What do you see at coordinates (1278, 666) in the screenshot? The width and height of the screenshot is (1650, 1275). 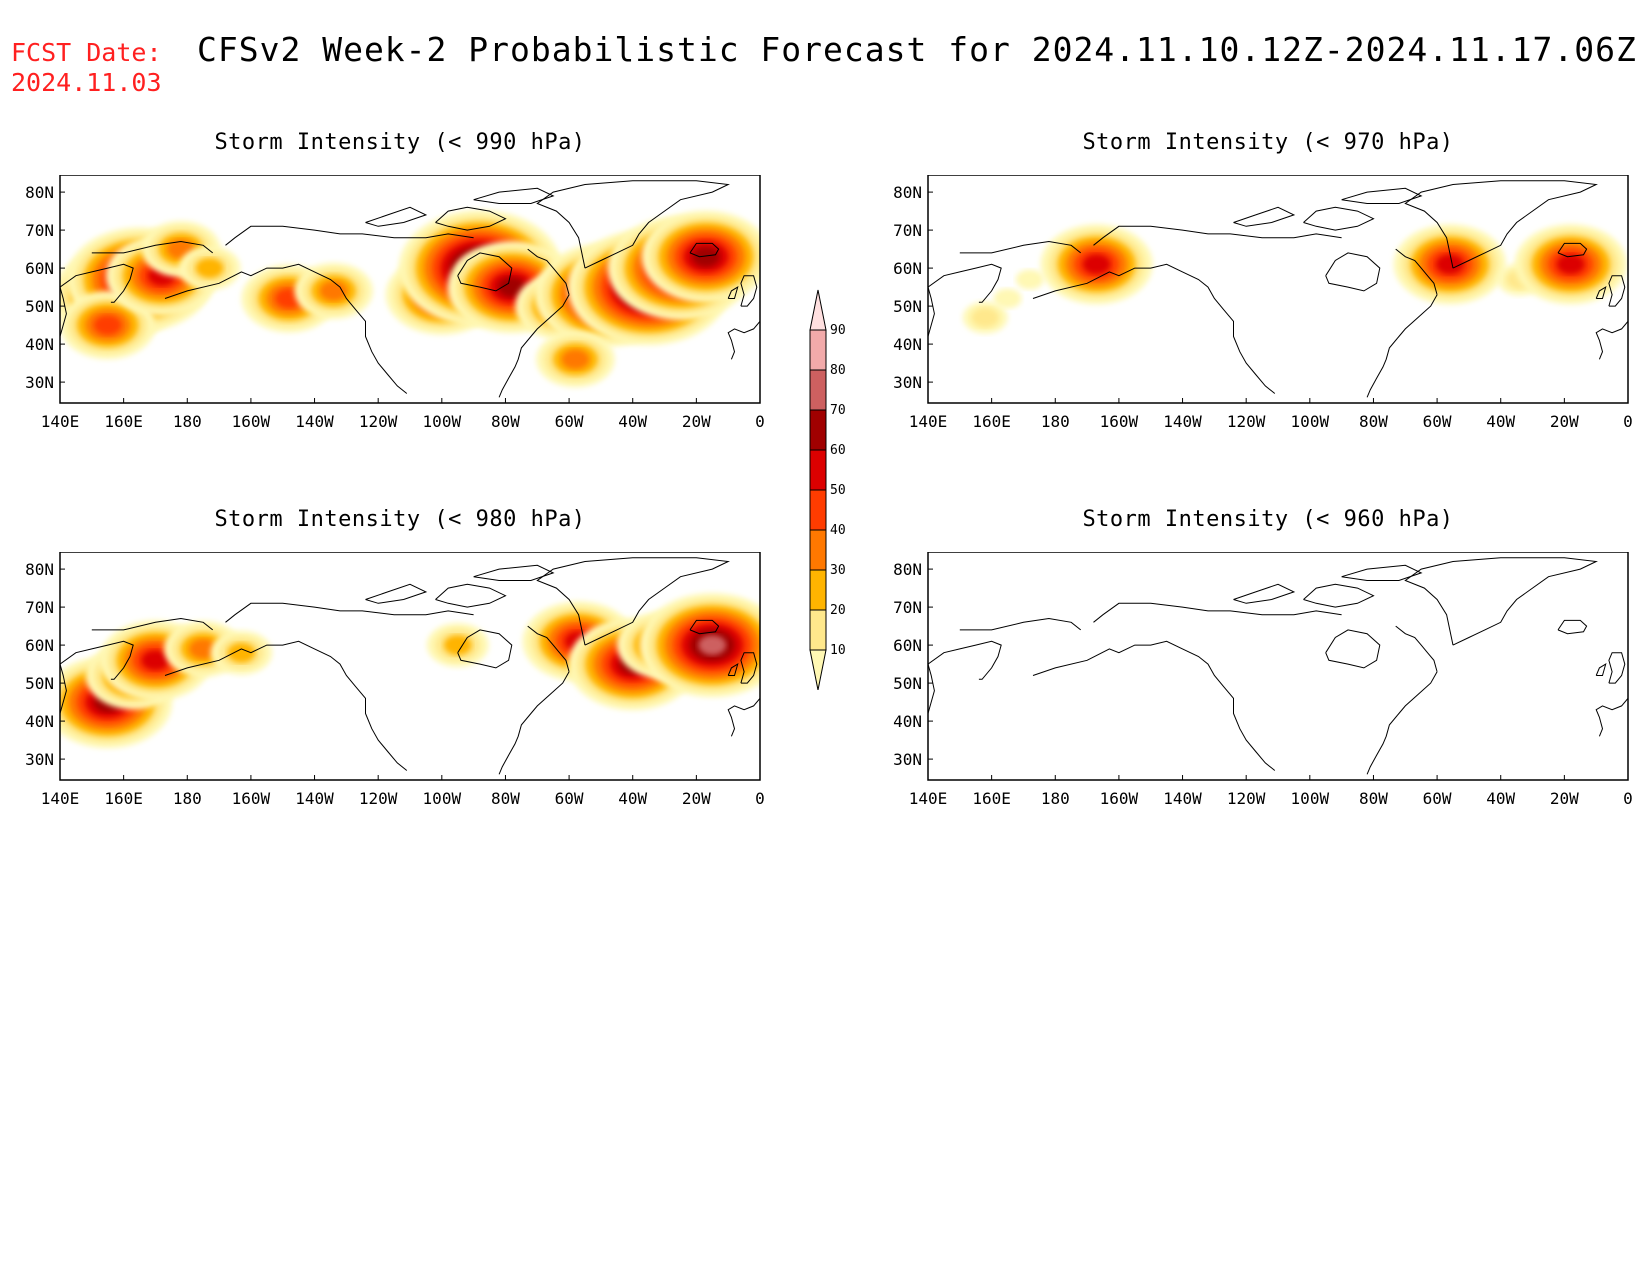 I see `map-frame` at bounding box center [1278, 666].